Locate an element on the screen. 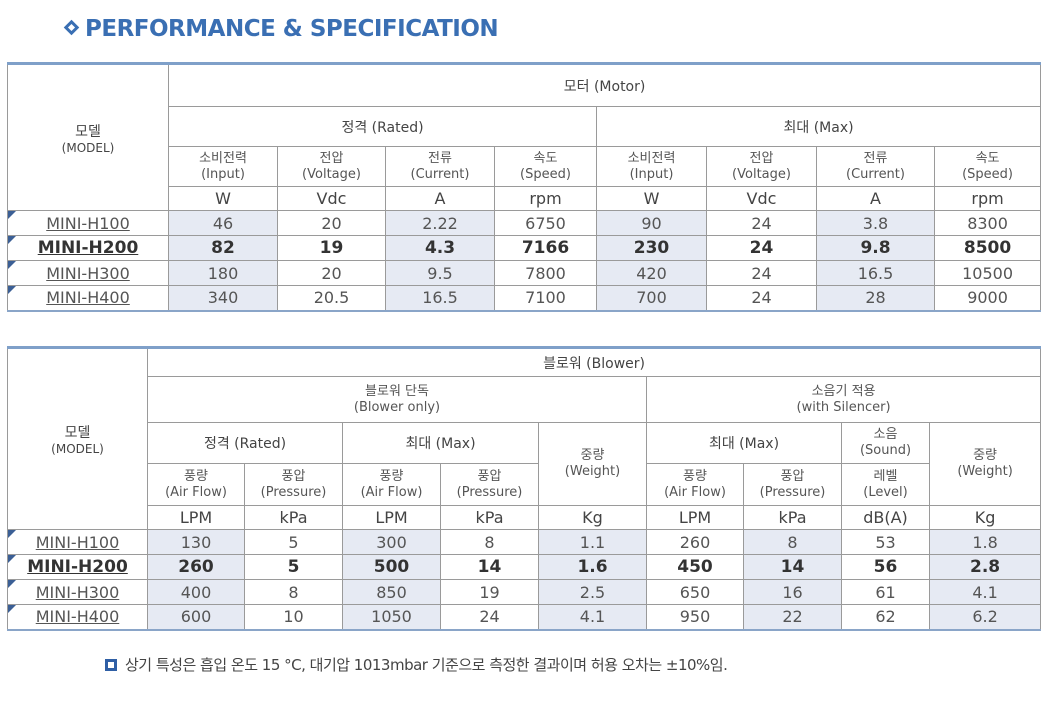  value-cell: 20.5 is located at coordinates (331, 298).